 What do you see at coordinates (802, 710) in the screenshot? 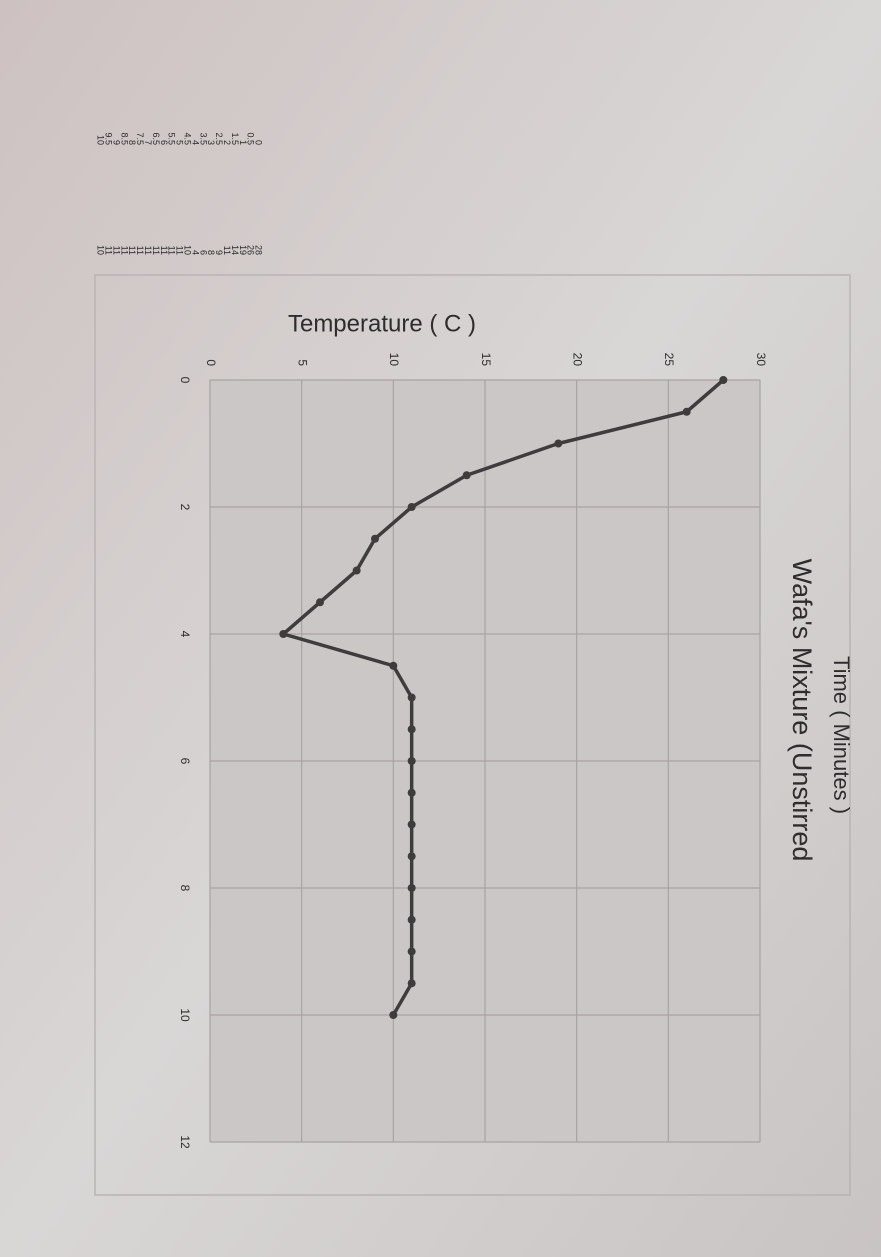
I see `chart-title: Wafa's Mixture (Unstirred` at bounding box center [802, 710].